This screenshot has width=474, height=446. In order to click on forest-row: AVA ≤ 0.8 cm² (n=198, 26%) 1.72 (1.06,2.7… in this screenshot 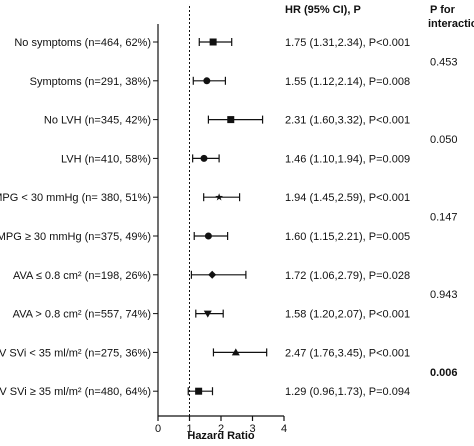, I will do `click(211, 276)`.